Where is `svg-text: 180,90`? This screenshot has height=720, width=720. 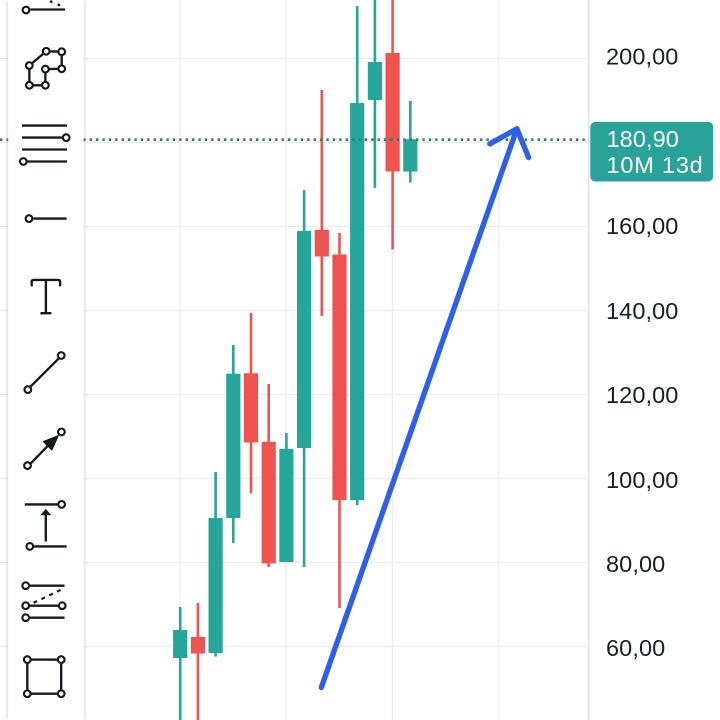 svg-text: 180,90 is located at coordinates (643, 139).